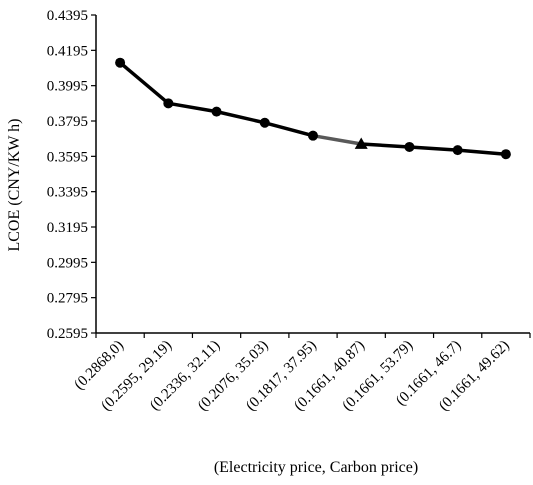  What do you see at coordinates (14, 184) in the screenshot?
I see `y-axis-title: LCOE (CNY/KW h)` at bounding box center [14, 184].